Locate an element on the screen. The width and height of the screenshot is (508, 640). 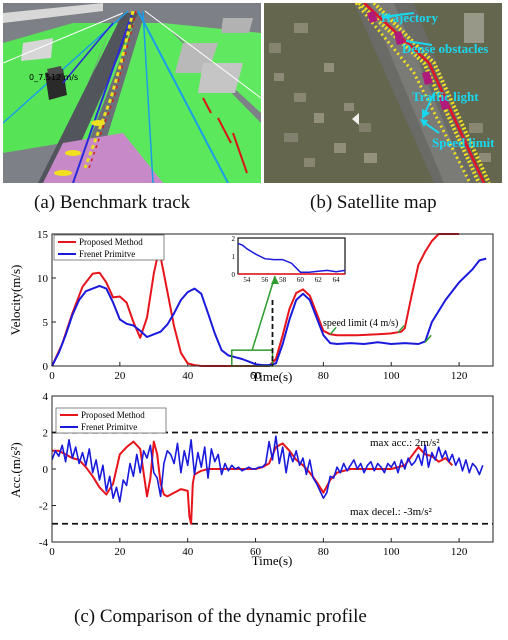
zoom-arrow is located at coordinates (263, 313).